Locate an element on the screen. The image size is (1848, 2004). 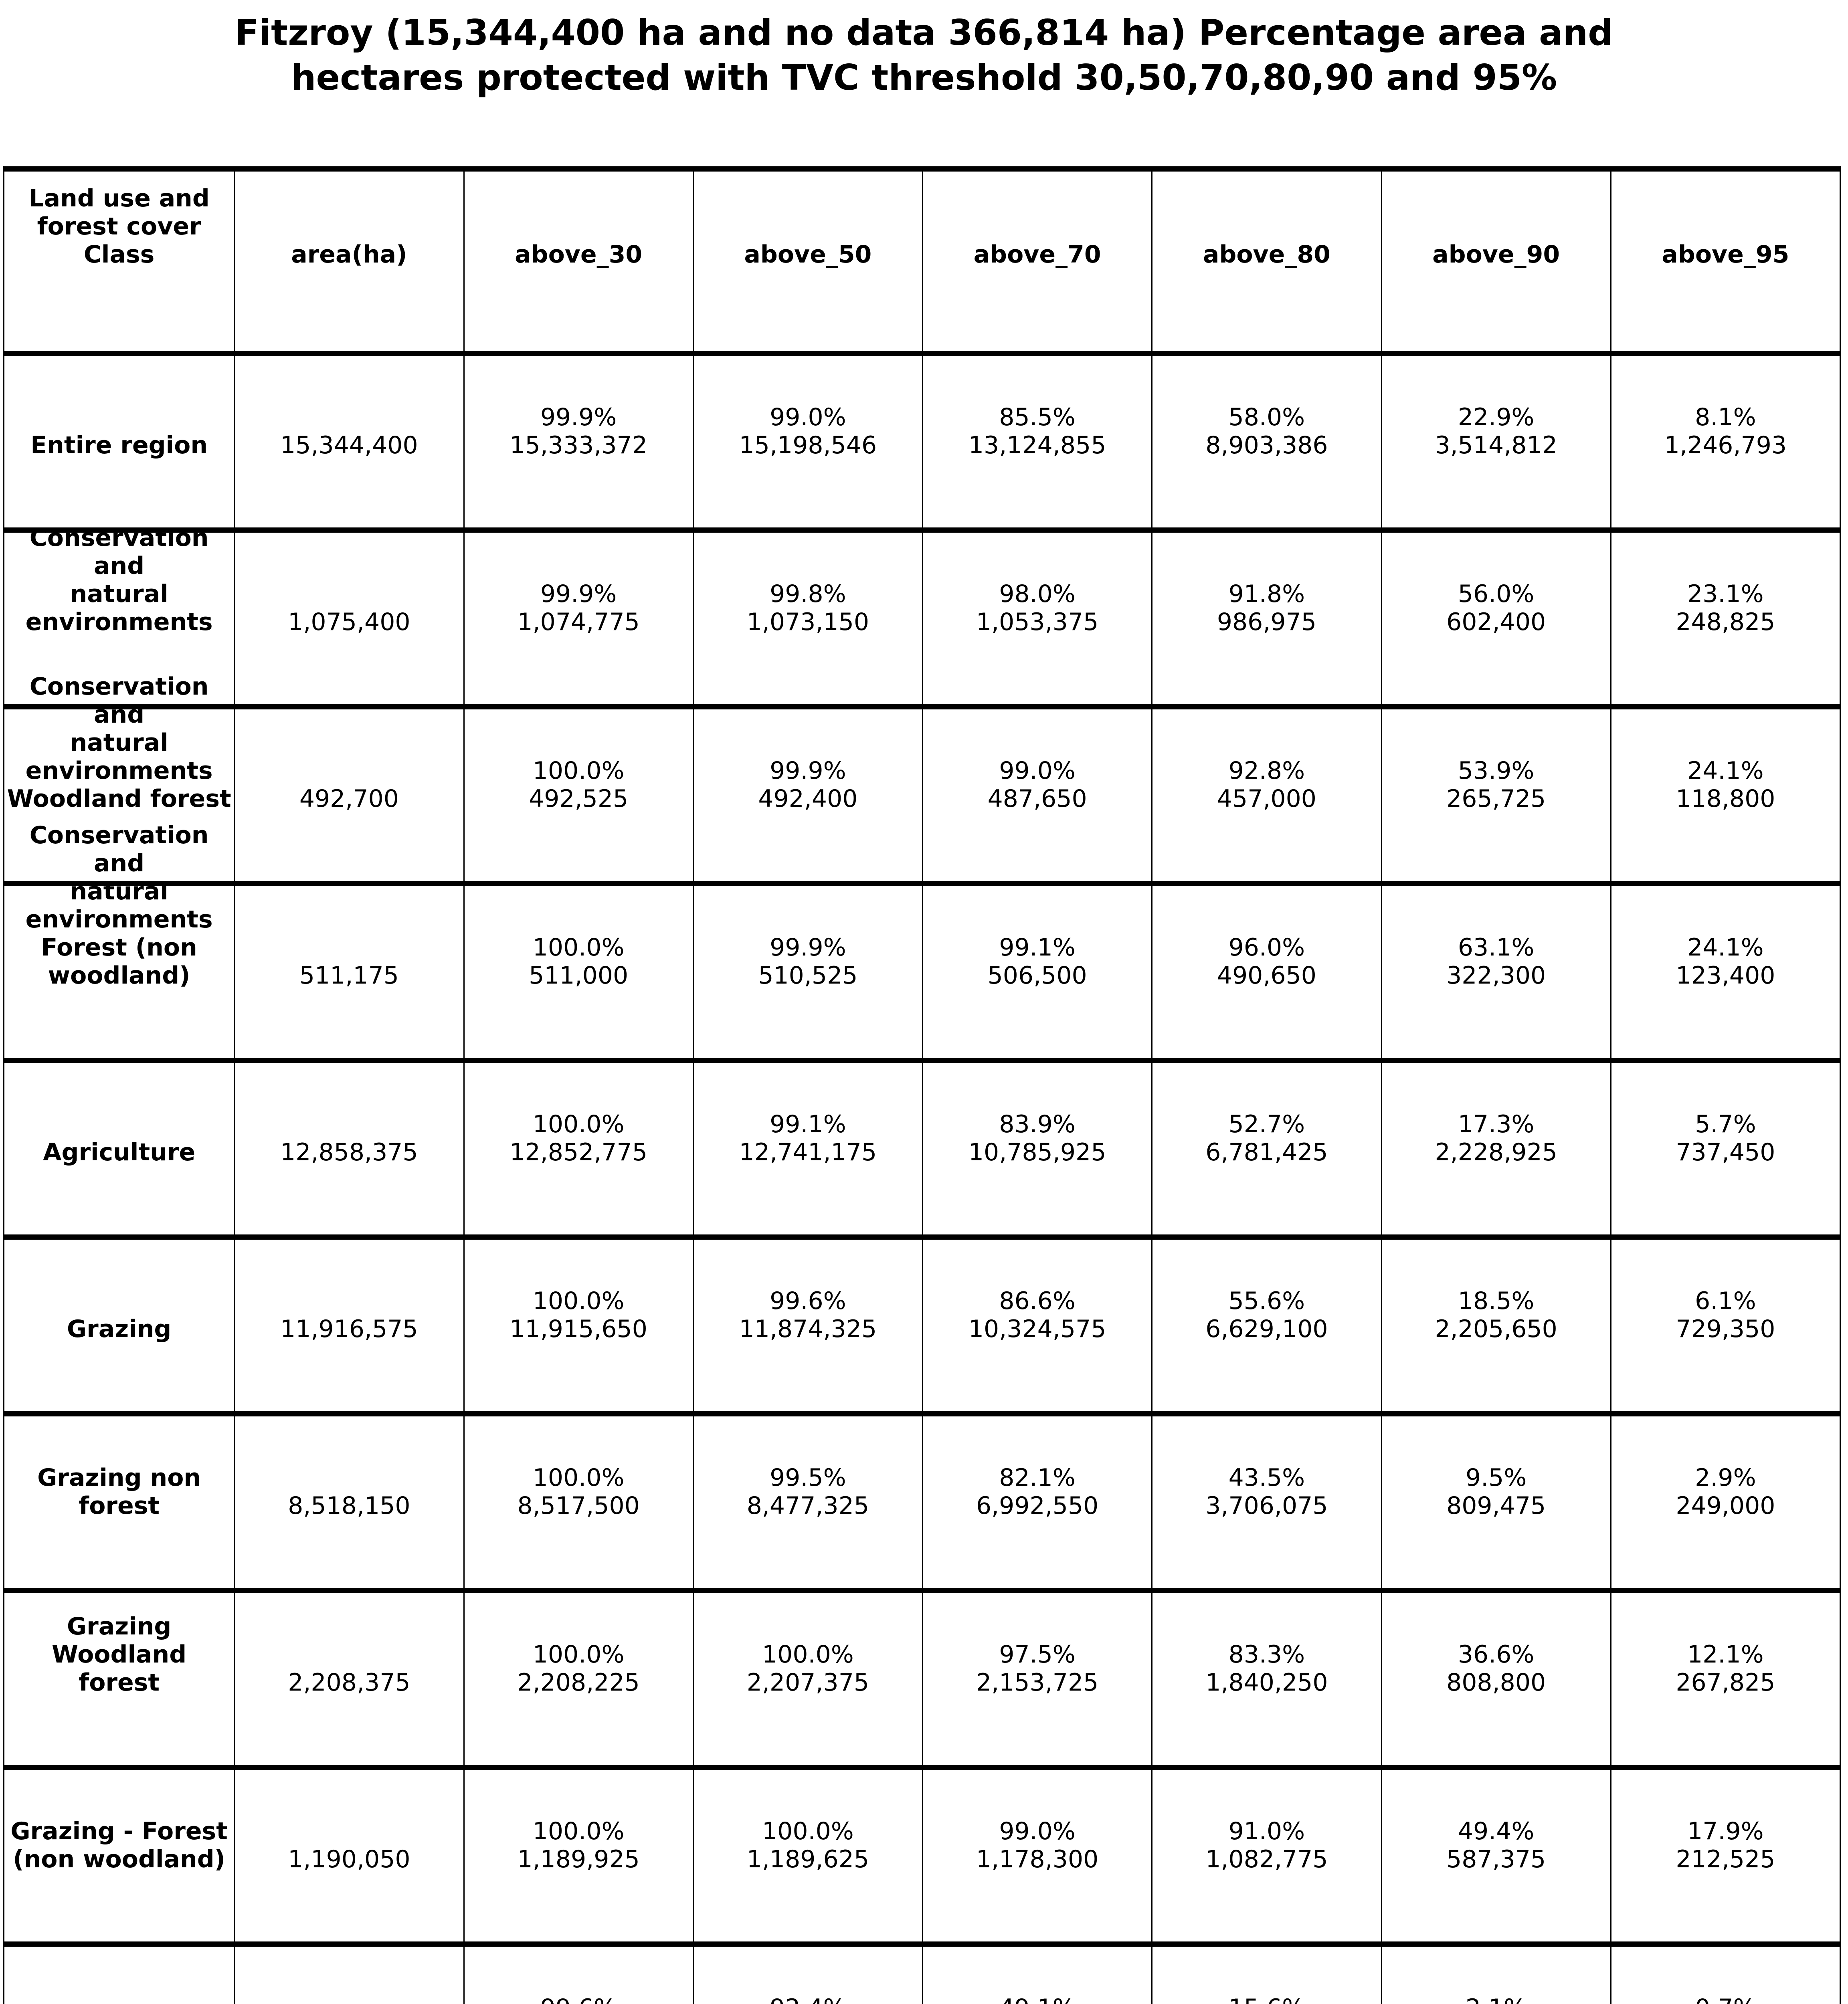
value-cell: 100.0% 11,915,650 is located at coordinates (578, 1325).